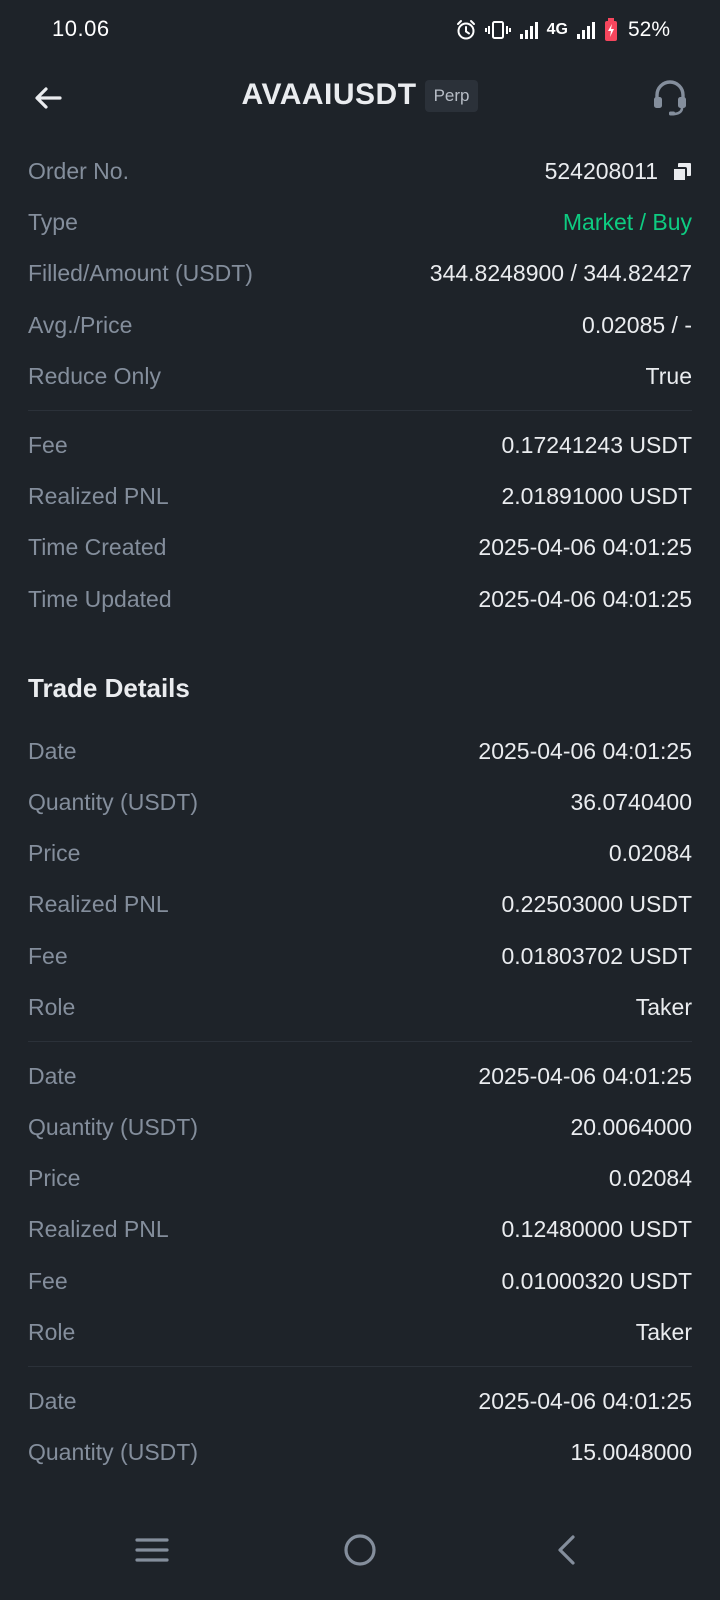 The image size is (720, 1600). Describe the element at coordinates (360, 1452) in the screenshot. I see `trade-quantity-row: Quantity (USDT) 15.0048000` at that location.